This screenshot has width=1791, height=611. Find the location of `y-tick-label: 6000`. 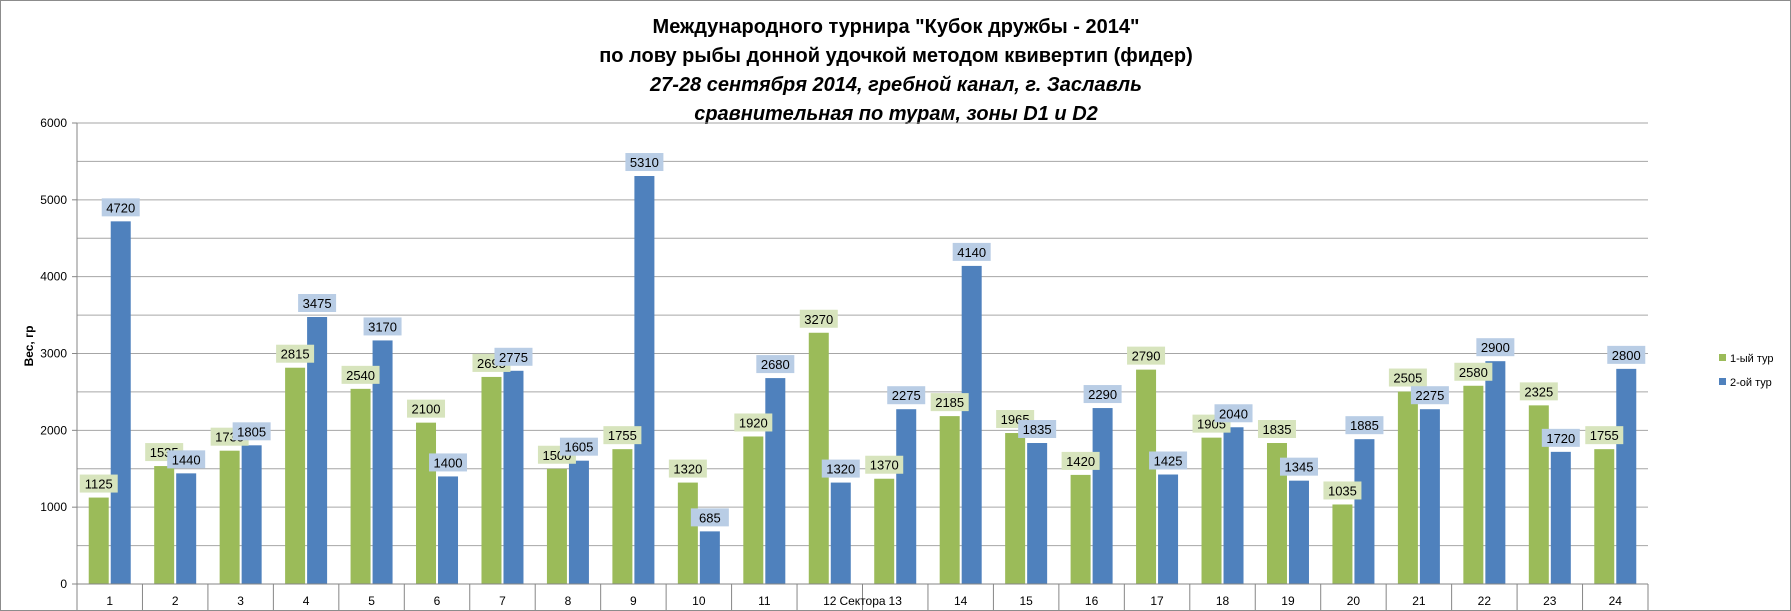

y-tick-label: 6000 is located at coordinates (53, 123).